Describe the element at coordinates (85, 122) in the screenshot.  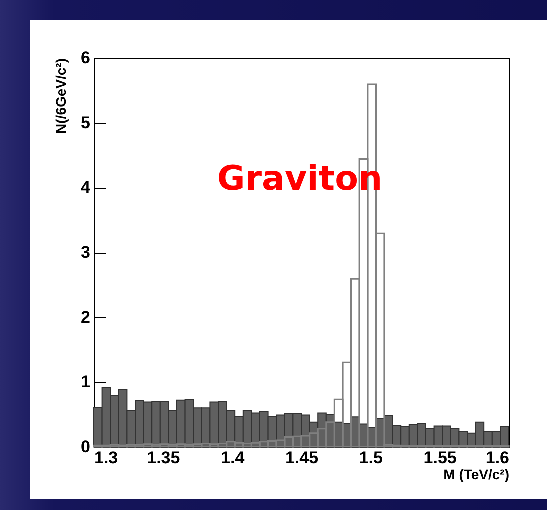
I see `y-tick-label: 5` at that location.